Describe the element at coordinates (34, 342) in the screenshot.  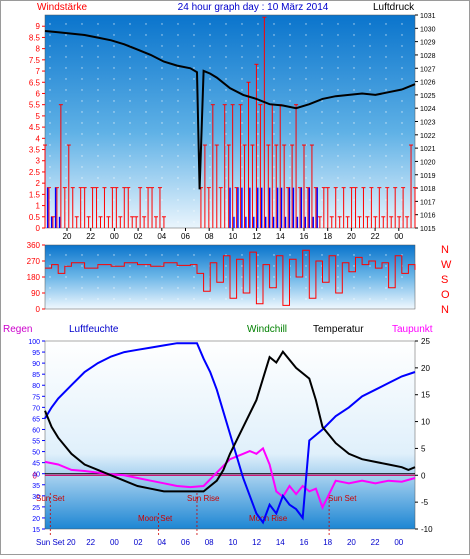
I see `humidity-tick-label: 100` at that location.